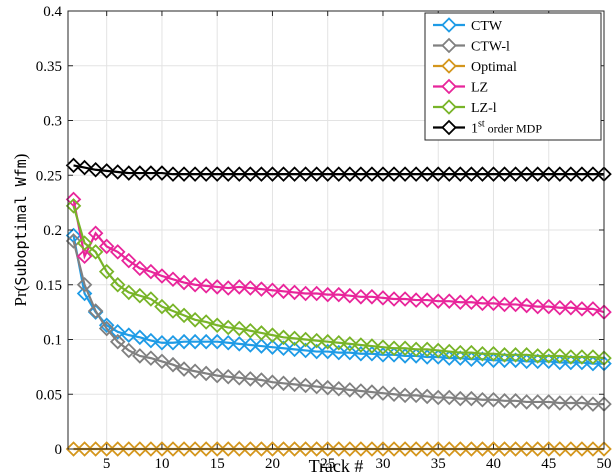 This screenshot has height=476, width=613. Describe the element at coordinates (272, 464) in the screenshot. I see `x-tick-label: 20` at that location.